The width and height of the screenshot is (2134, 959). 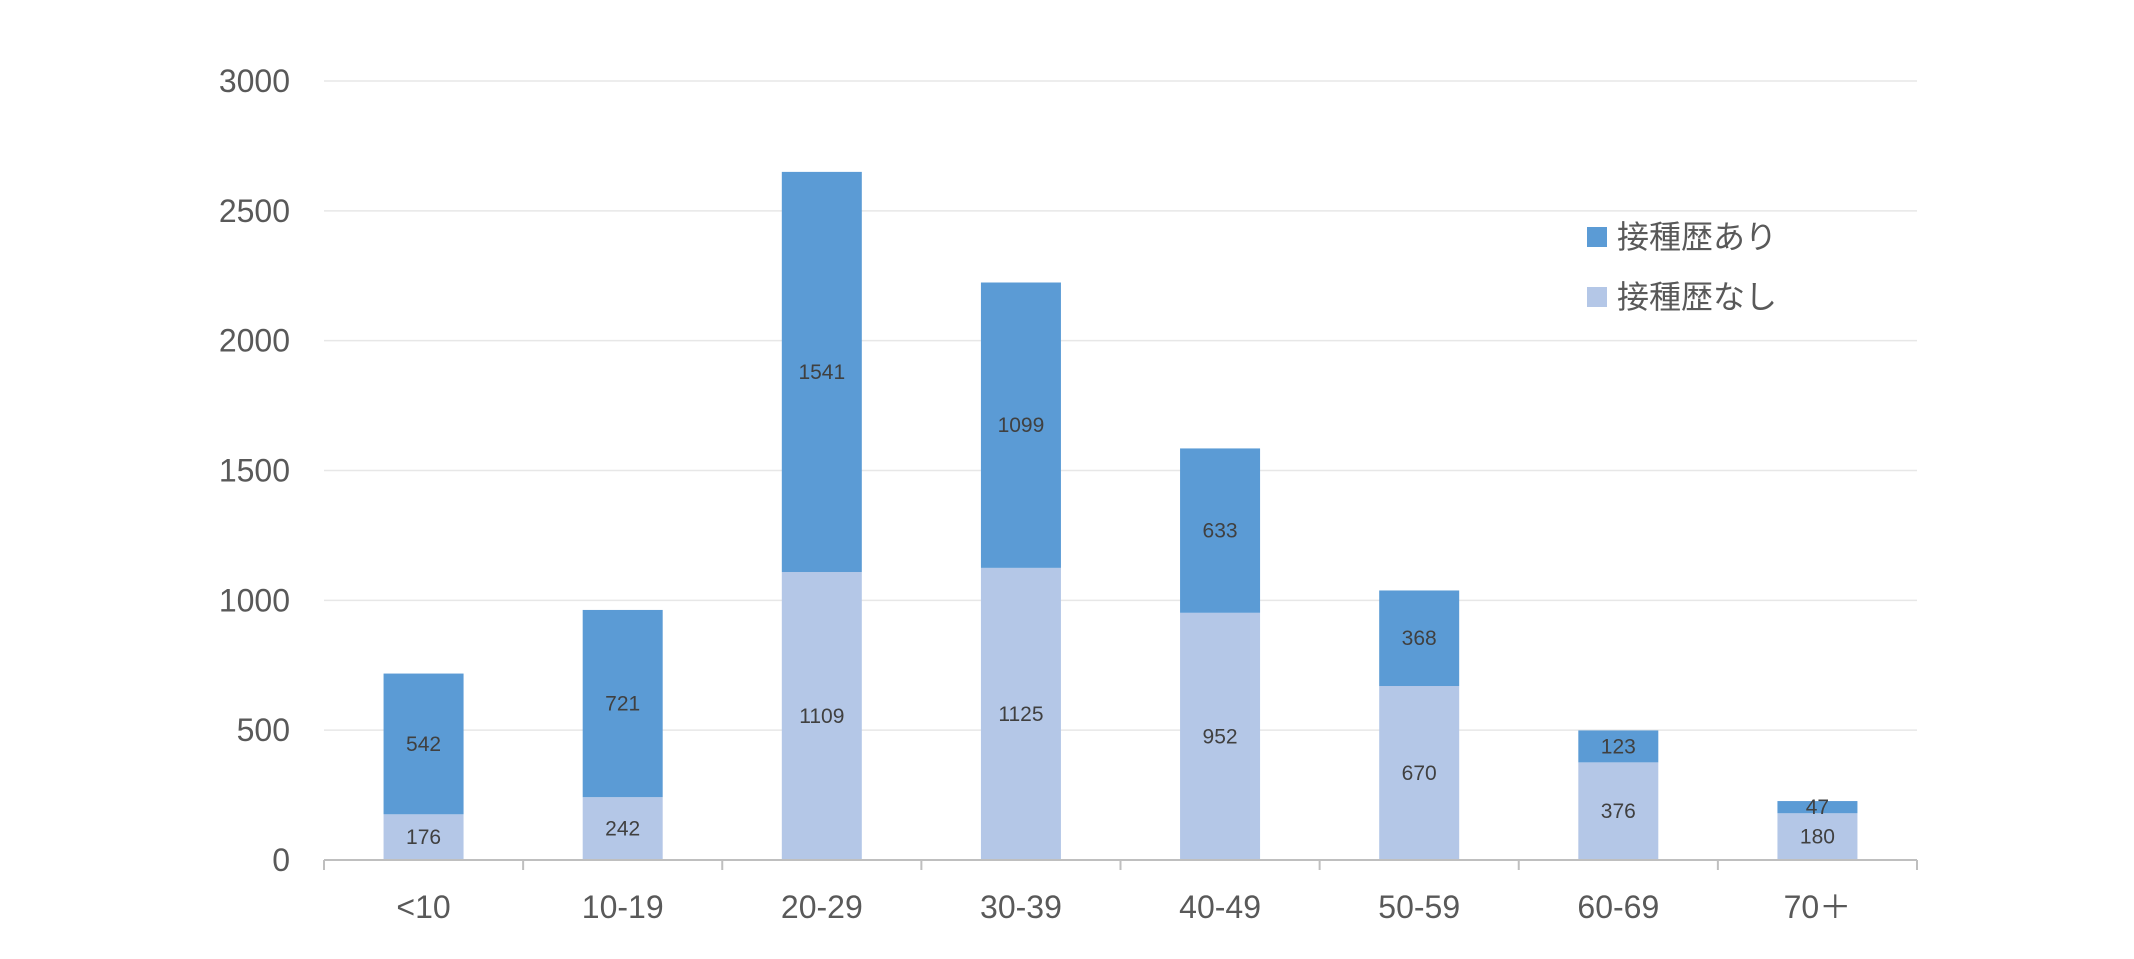 I want to click on y-tick-label: 1500, so click(x=254, y=471).